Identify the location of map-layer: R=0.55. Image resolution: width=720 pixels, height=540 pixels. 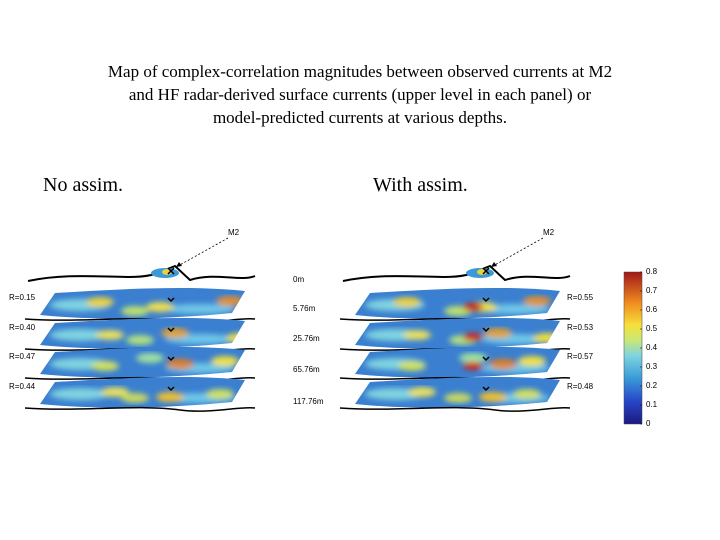
(466, 305).